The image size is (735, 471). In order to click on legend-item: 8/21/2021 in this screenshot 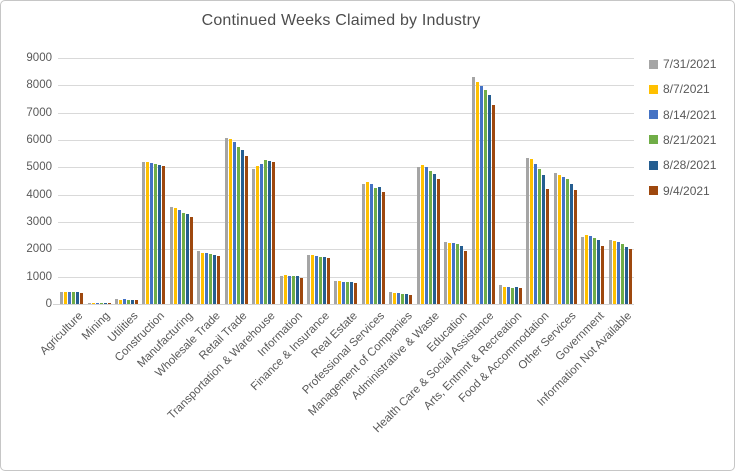, I will do `click(682, 140)`.